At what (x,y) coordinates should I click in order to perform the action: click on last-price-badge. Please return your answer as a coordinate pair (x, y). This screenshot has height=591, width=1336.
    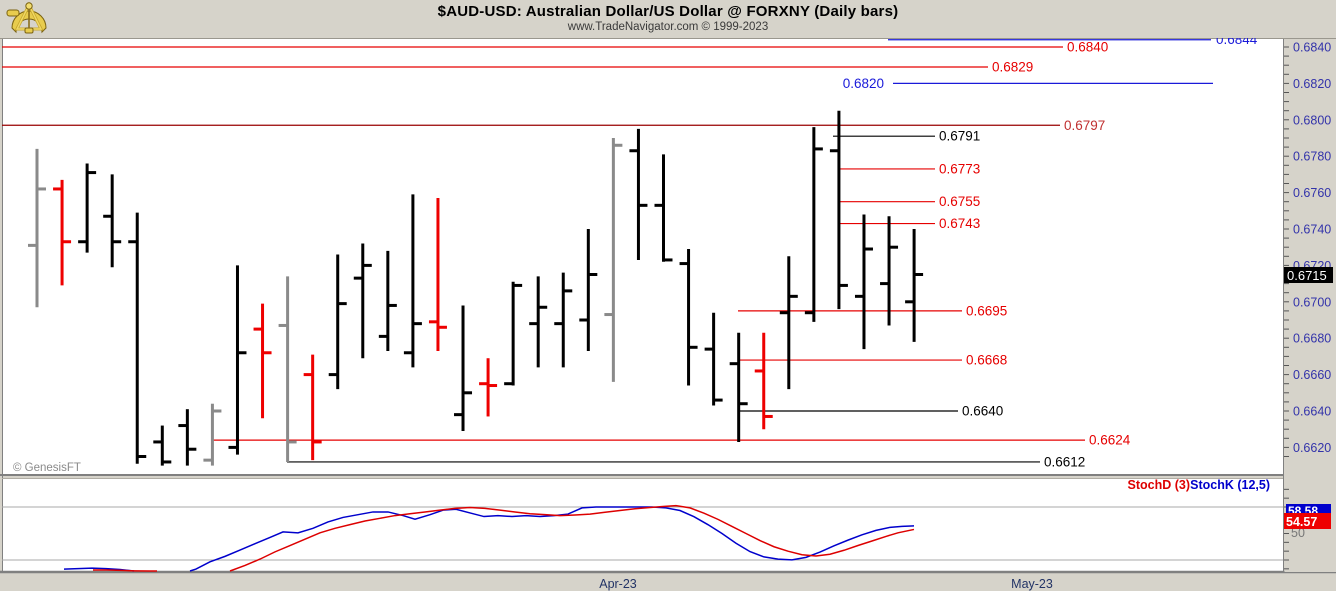
    Looking at the image, I should click on (1308, 275).